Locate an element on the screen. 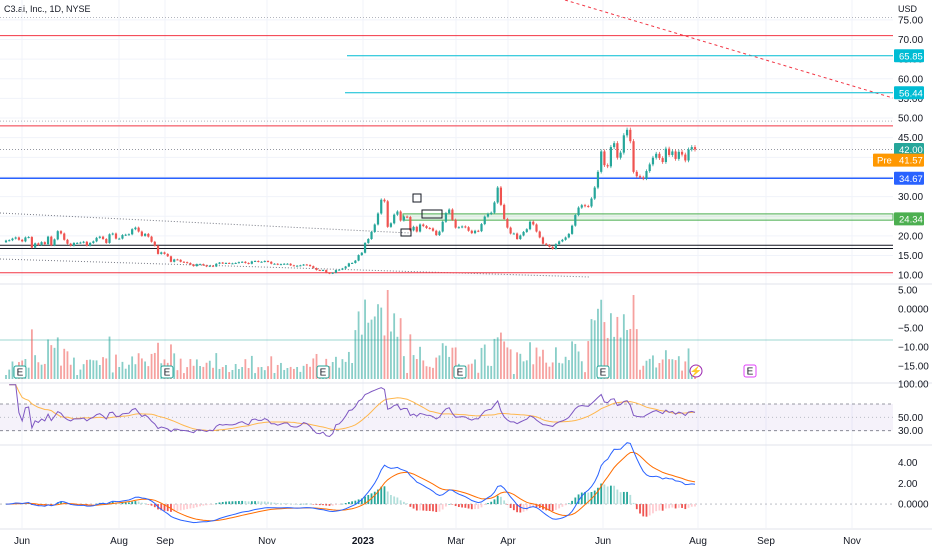 The width and height of the screenshot is (932, 550). macd-axis-tick-label: 2.00 is located at coordinates (908, 484).